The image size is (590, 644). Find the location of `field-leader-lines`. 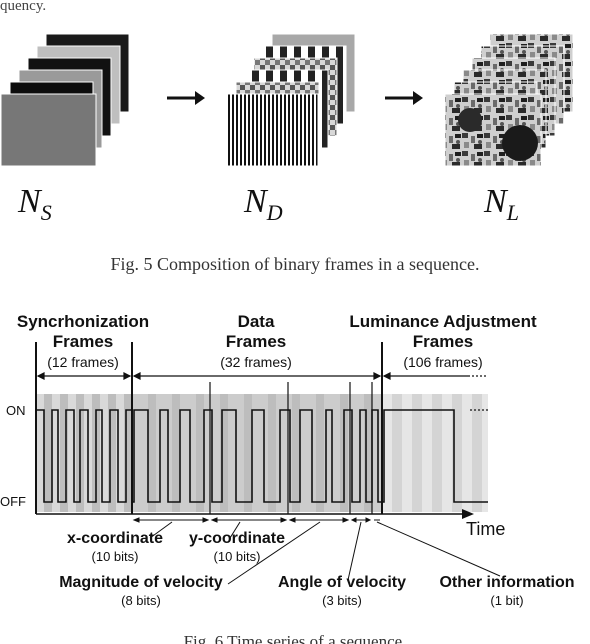

field-leader-lines is located at coordinates (325, 553).